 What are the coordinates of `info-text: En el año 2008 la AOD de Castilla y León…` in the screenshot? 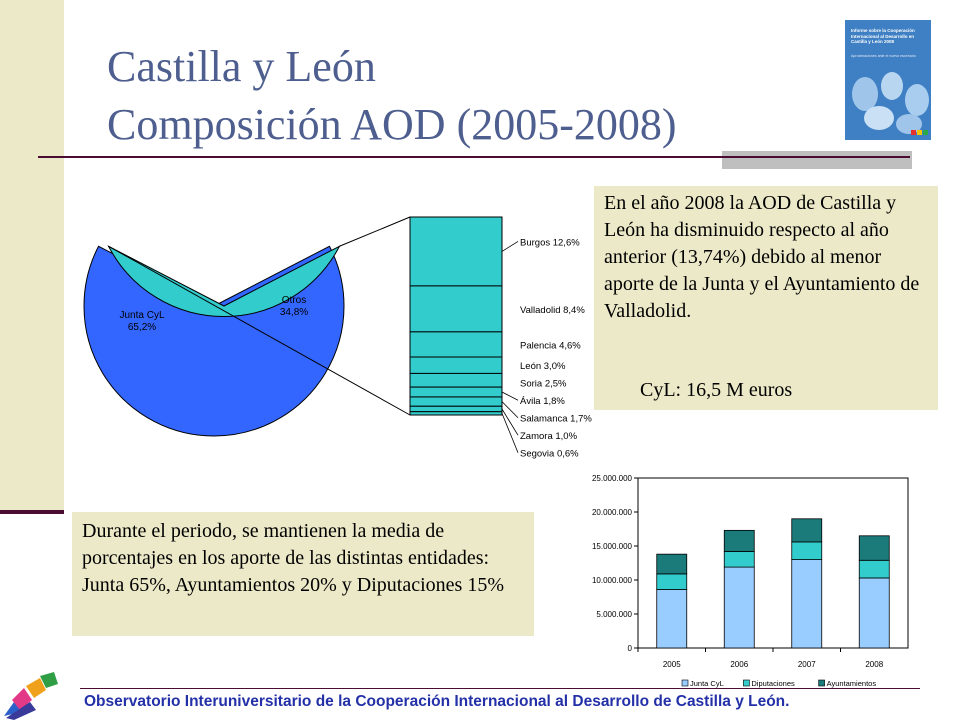 It's located at (762, 257).